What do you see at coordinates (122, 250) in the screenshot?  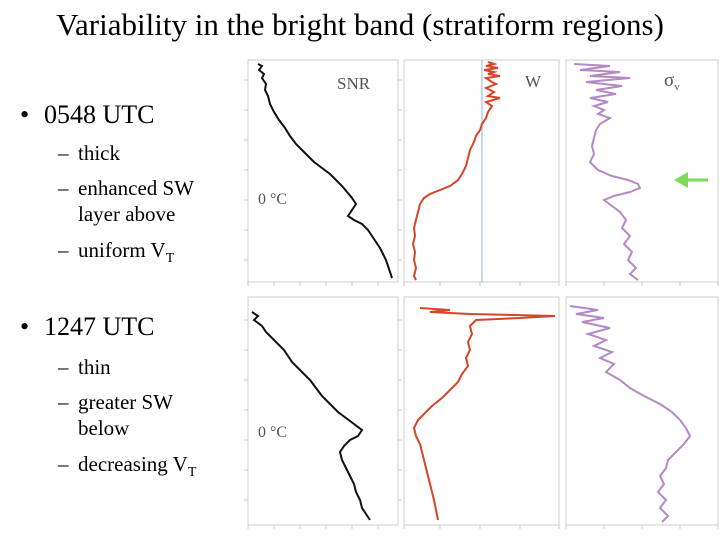 I see `sub-item-text: uniform V` at bounding box center [122, 250].